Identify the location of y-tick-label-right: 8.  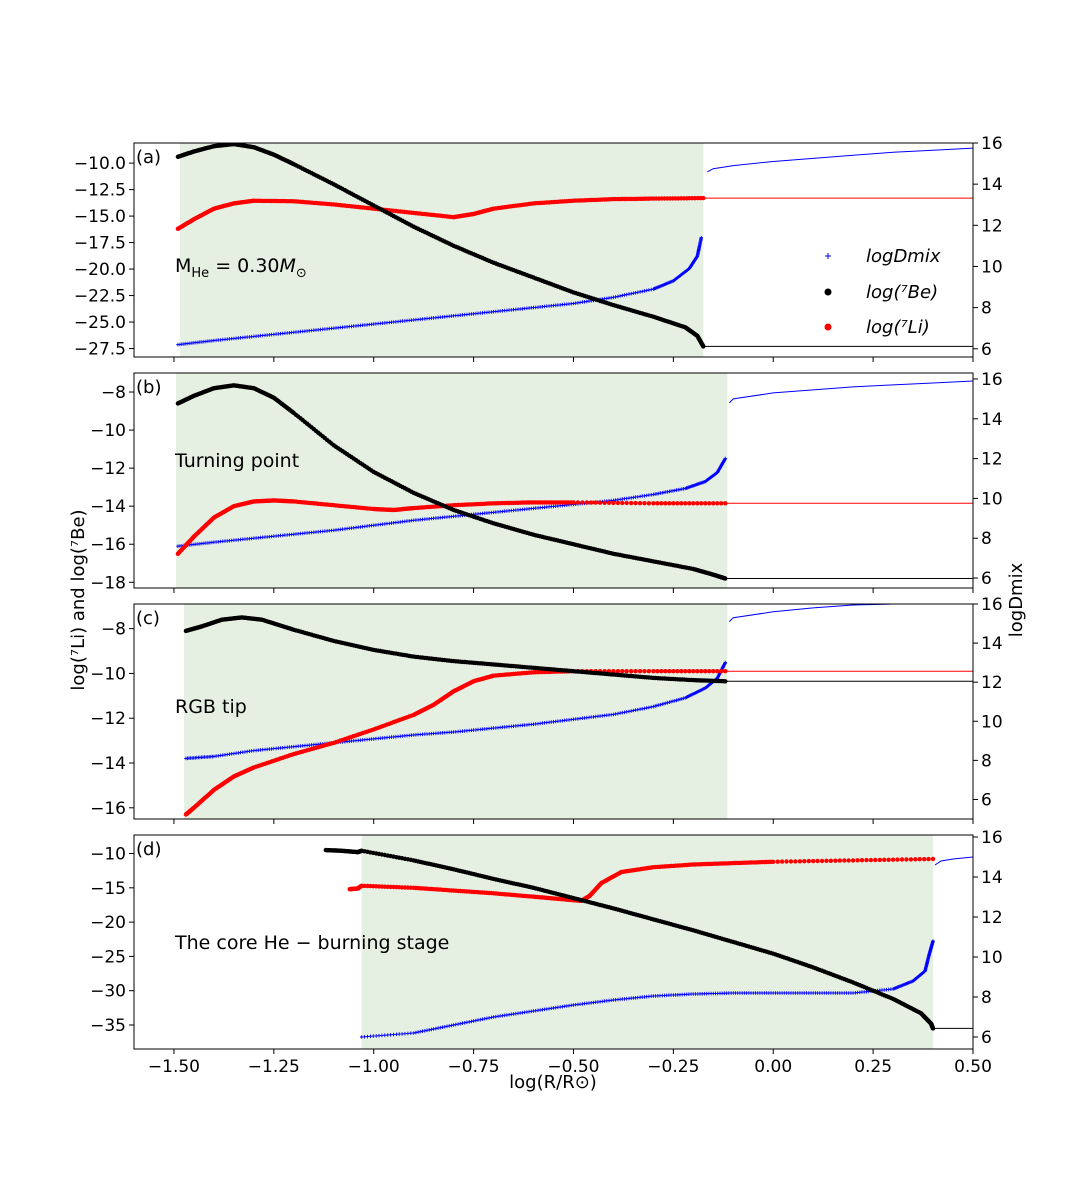
(986, 761).